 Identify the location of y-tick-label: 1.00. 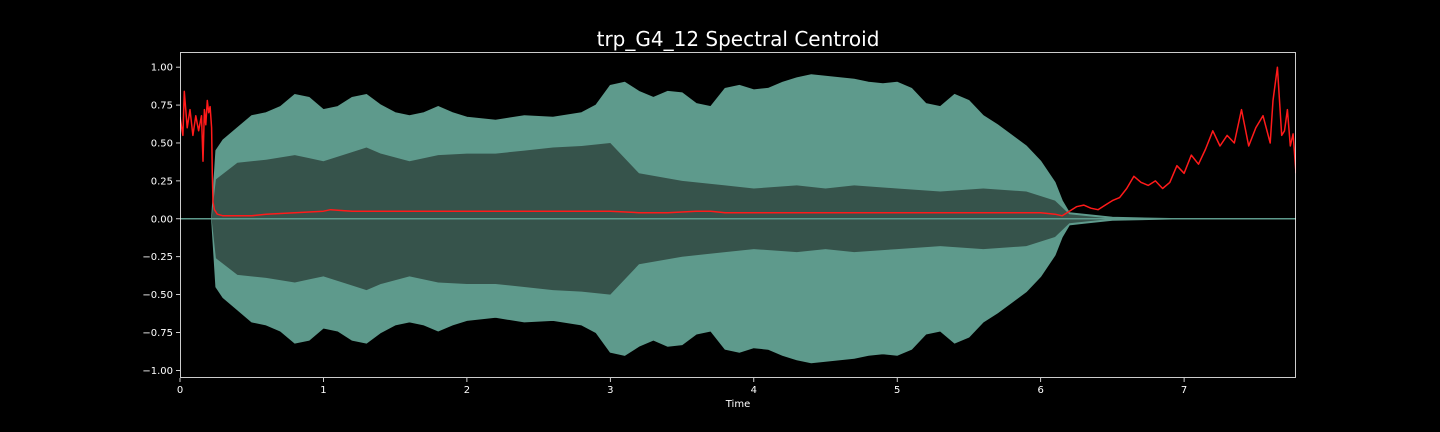
(162, 68).